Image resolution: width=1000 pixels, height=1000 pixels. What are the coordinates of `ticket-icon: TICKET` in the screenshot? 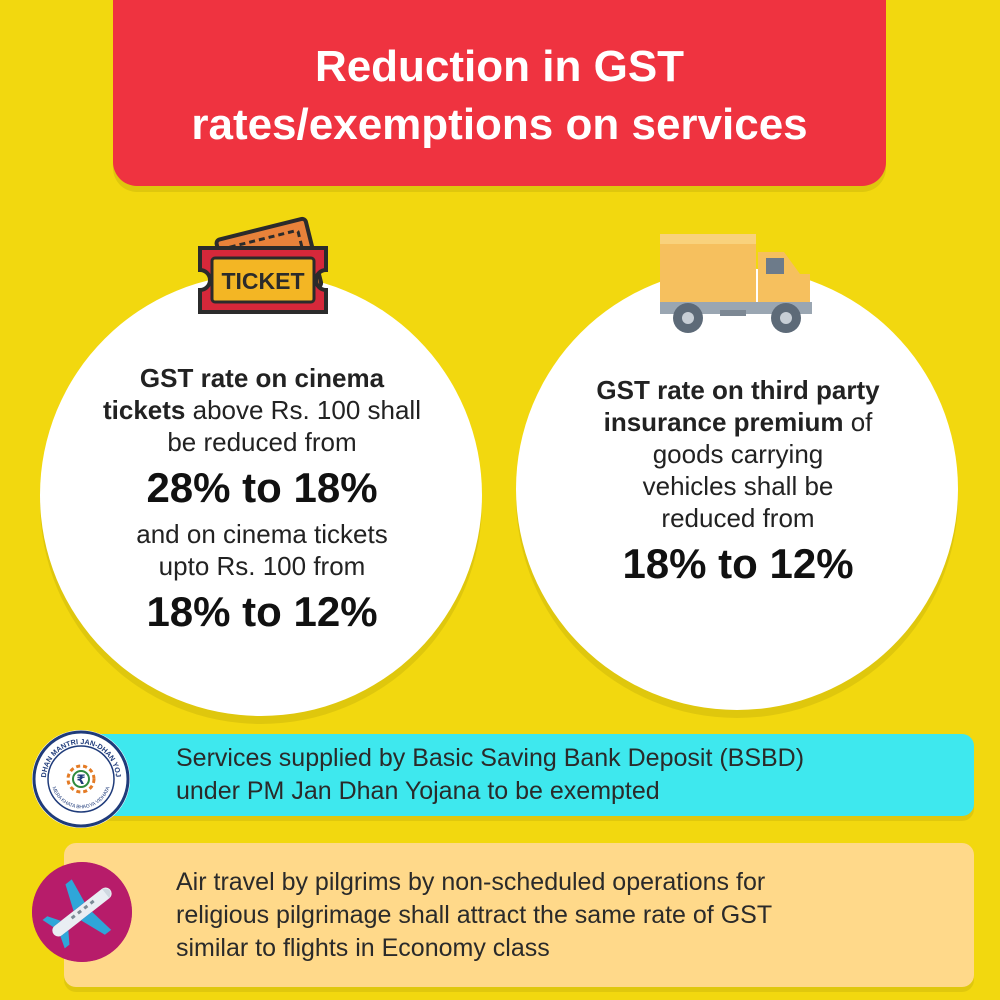 It's located at (263, 265).